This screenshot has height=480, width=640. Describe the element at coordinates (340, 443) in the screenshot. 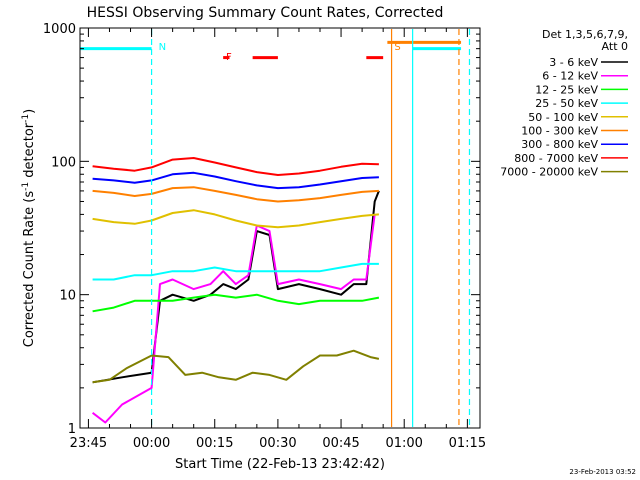

I see `x-tick-label: 00:45` at that location.